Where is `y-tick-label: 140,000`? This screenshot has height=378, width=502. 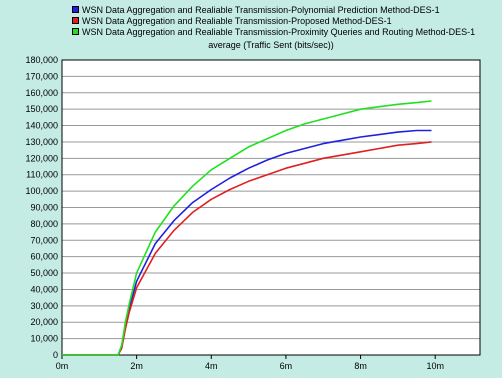
y-tick-label: 140,000 is located at coordinates (41, 126).